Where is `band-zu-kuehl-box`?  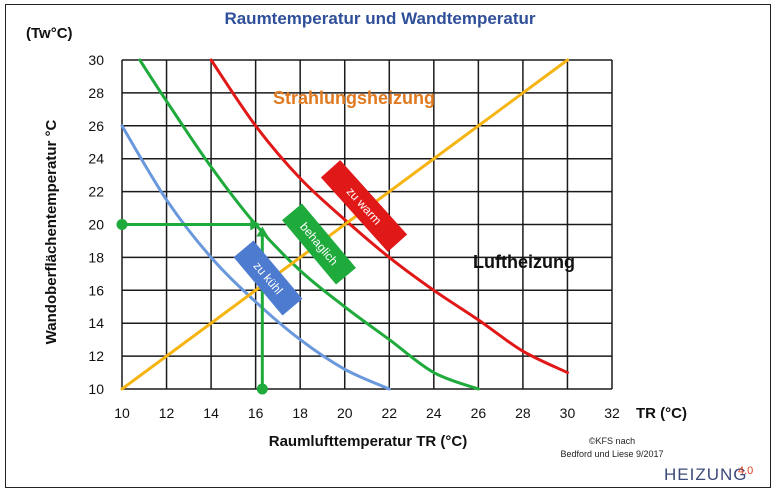
band-zu-kuehl-box is located at coordinates (268, 278).